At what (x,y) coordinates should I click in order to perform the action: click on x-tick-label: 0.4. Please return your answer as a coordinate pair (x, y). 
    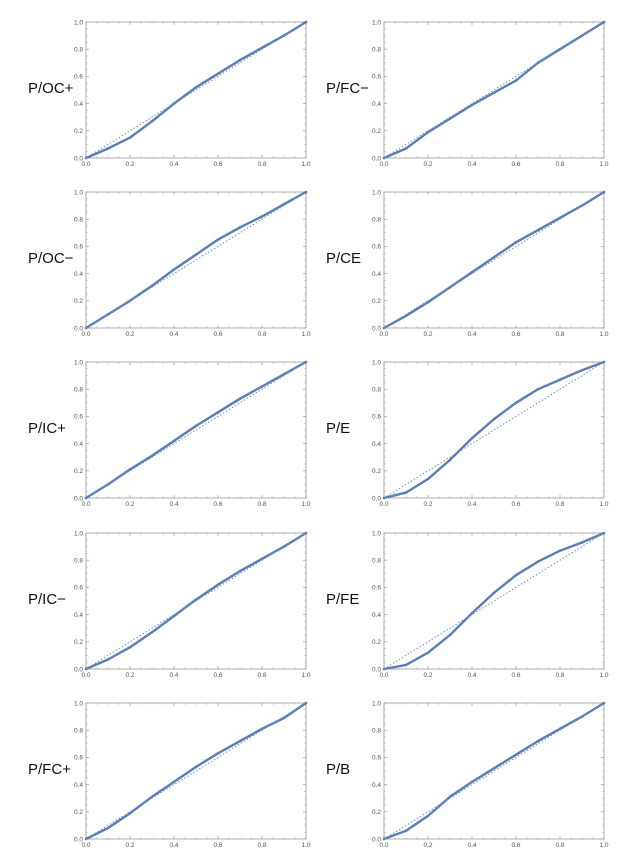
    Looking at the image, I should click on (173, 504).